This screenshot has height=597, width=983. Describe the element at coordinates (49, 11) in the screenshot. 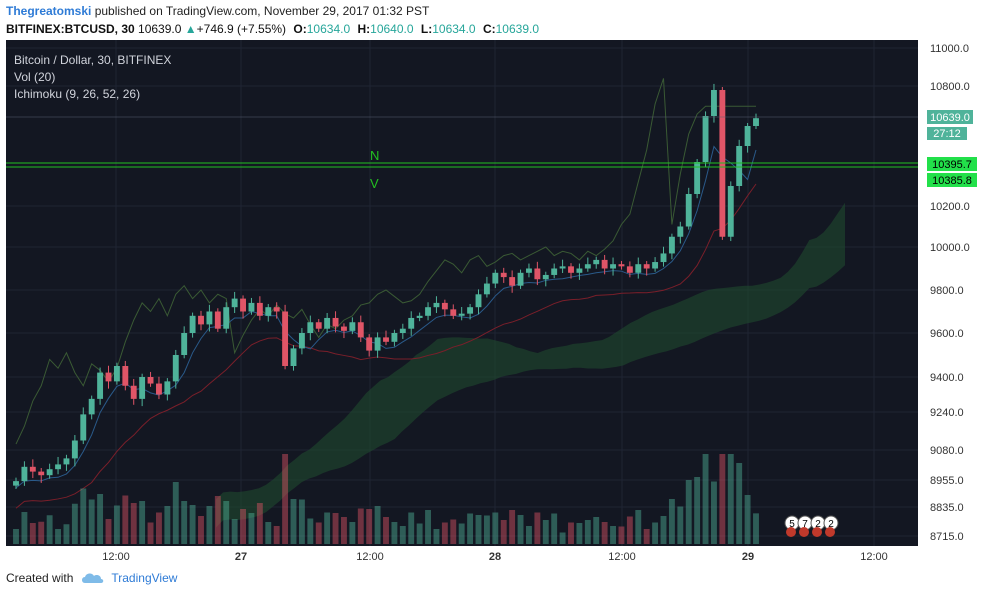

I see `author-link: Thegreatomski` at that location.